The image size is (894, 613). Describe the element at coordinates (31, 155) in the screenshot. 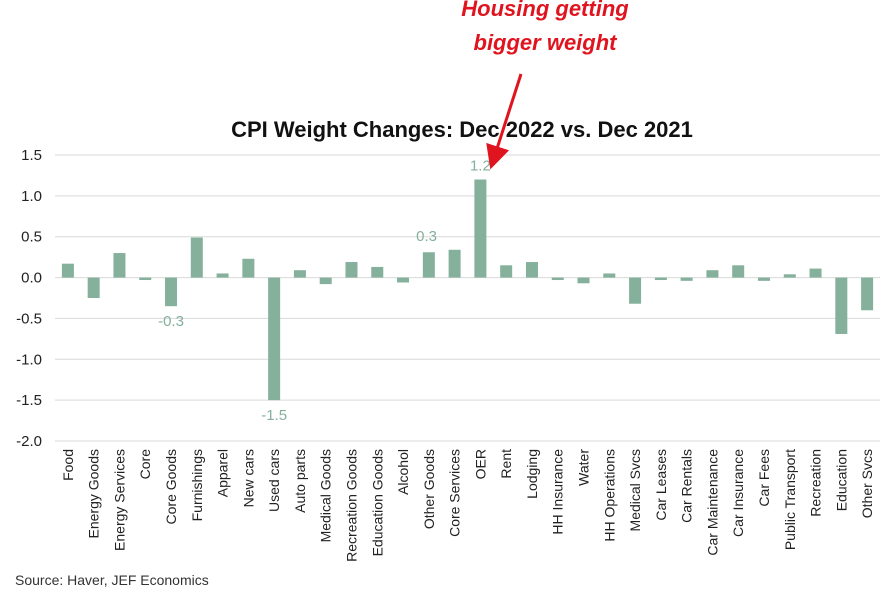

I see `y-tick-label: 1.5` at that location.